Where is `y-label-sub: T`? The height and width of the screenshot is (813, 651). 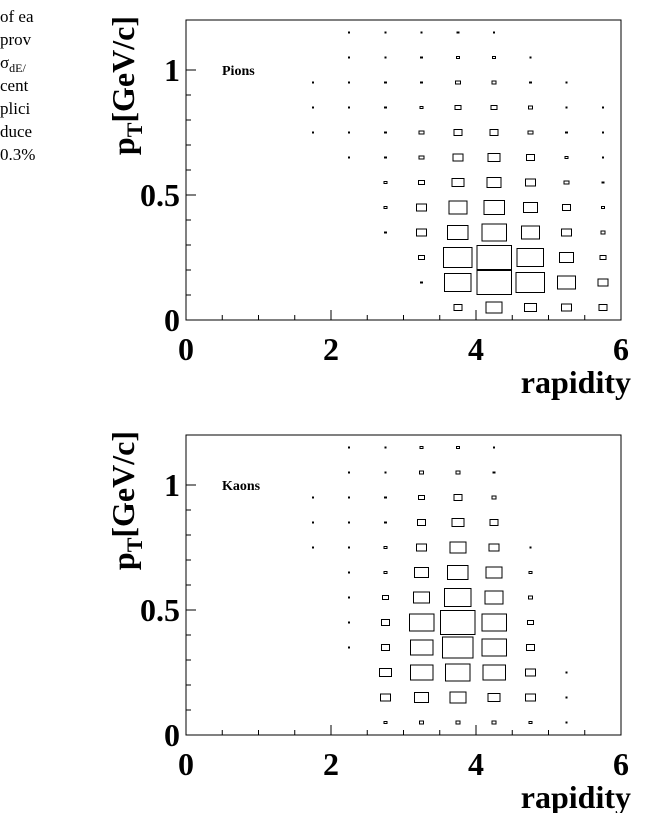
y-label-sub: T is located at coordinates (134, 129).